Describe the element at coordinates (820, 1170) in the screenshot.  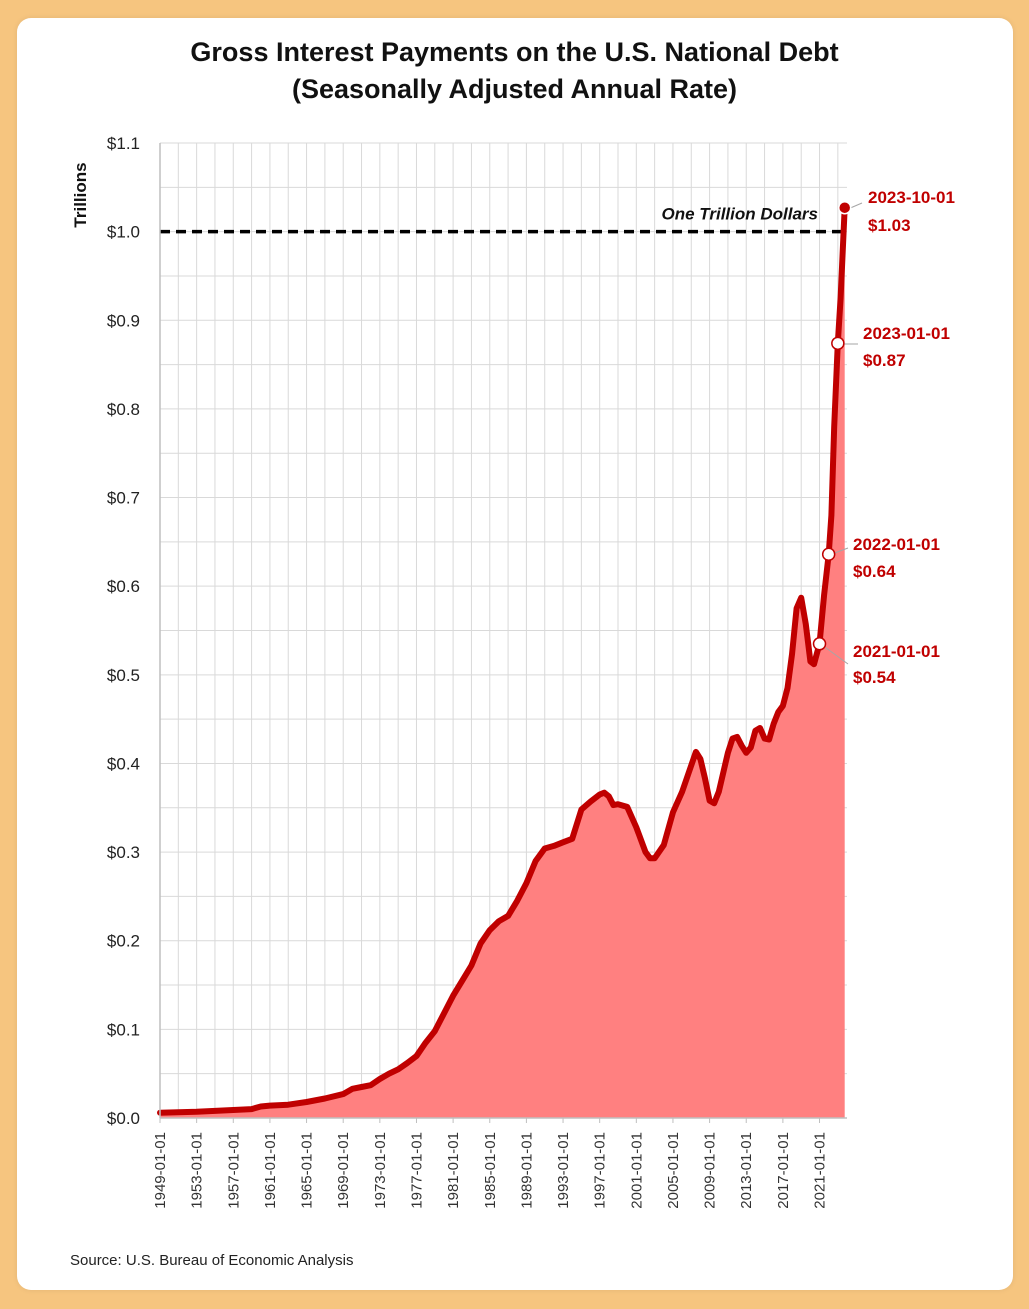
I see `x-tick-label: 2021-01-01` at that location.